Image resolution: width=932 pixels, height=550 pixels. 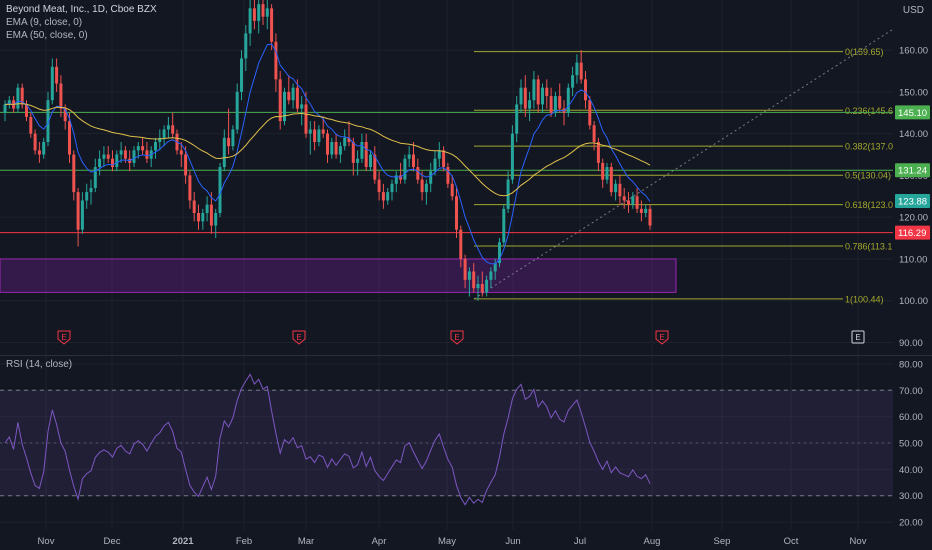 I want to click on price-line-tag: 131.24, so click(x=912, y=171).